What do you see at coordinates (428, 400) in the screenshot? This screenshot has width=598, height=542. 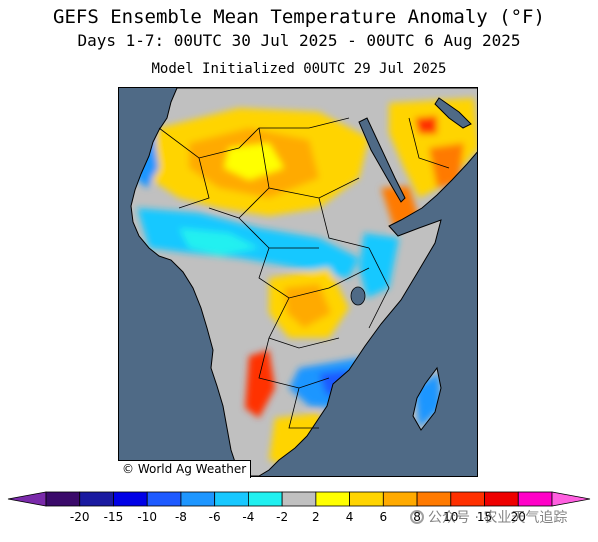 I see `anomaly-cool-madagascar` at bounding box center [428, 400].